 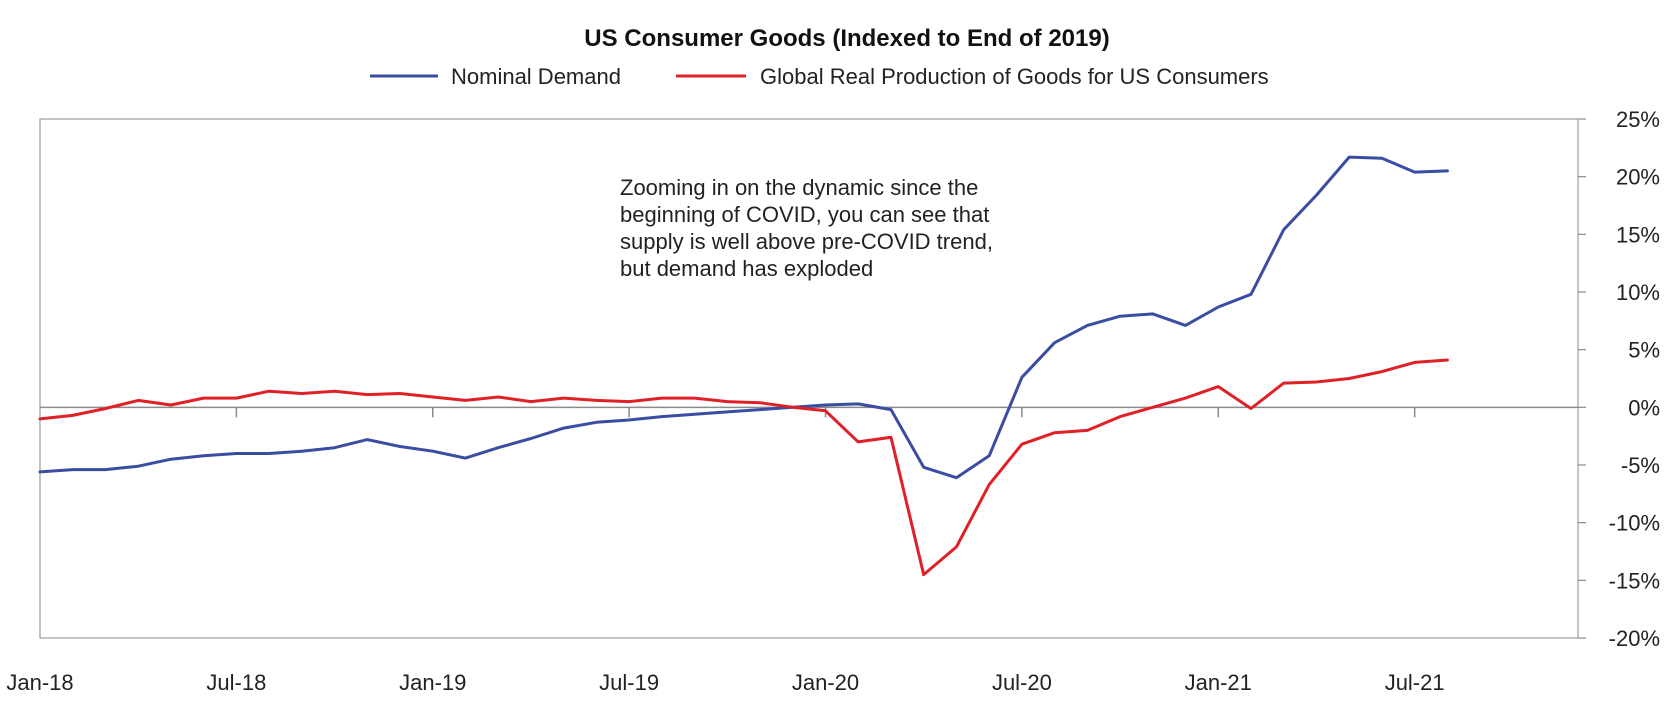 I want to click on y-tick-label: -5%, so click(x=1640, y=465).